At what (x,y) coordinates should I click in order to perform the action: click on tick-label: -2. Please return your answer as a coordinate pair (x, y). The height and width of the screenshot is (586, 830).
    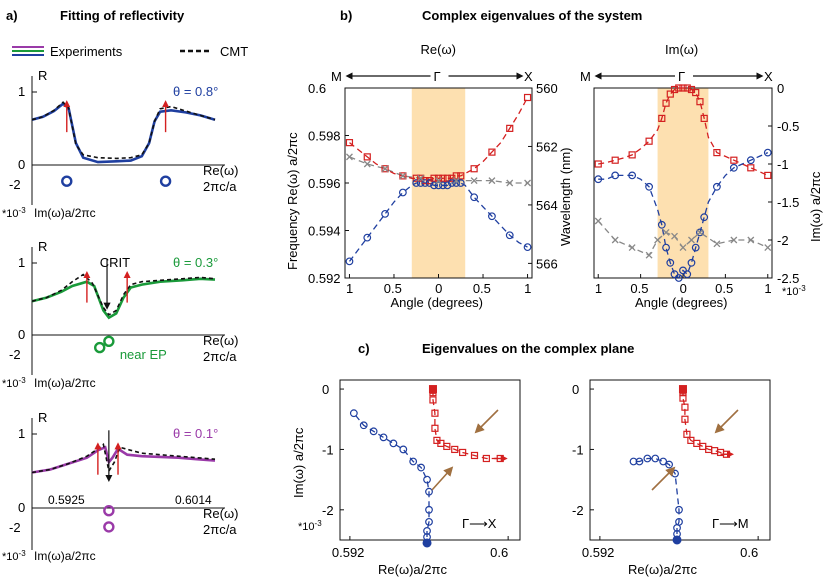
    Looking at the image, I should click on (15, 184).